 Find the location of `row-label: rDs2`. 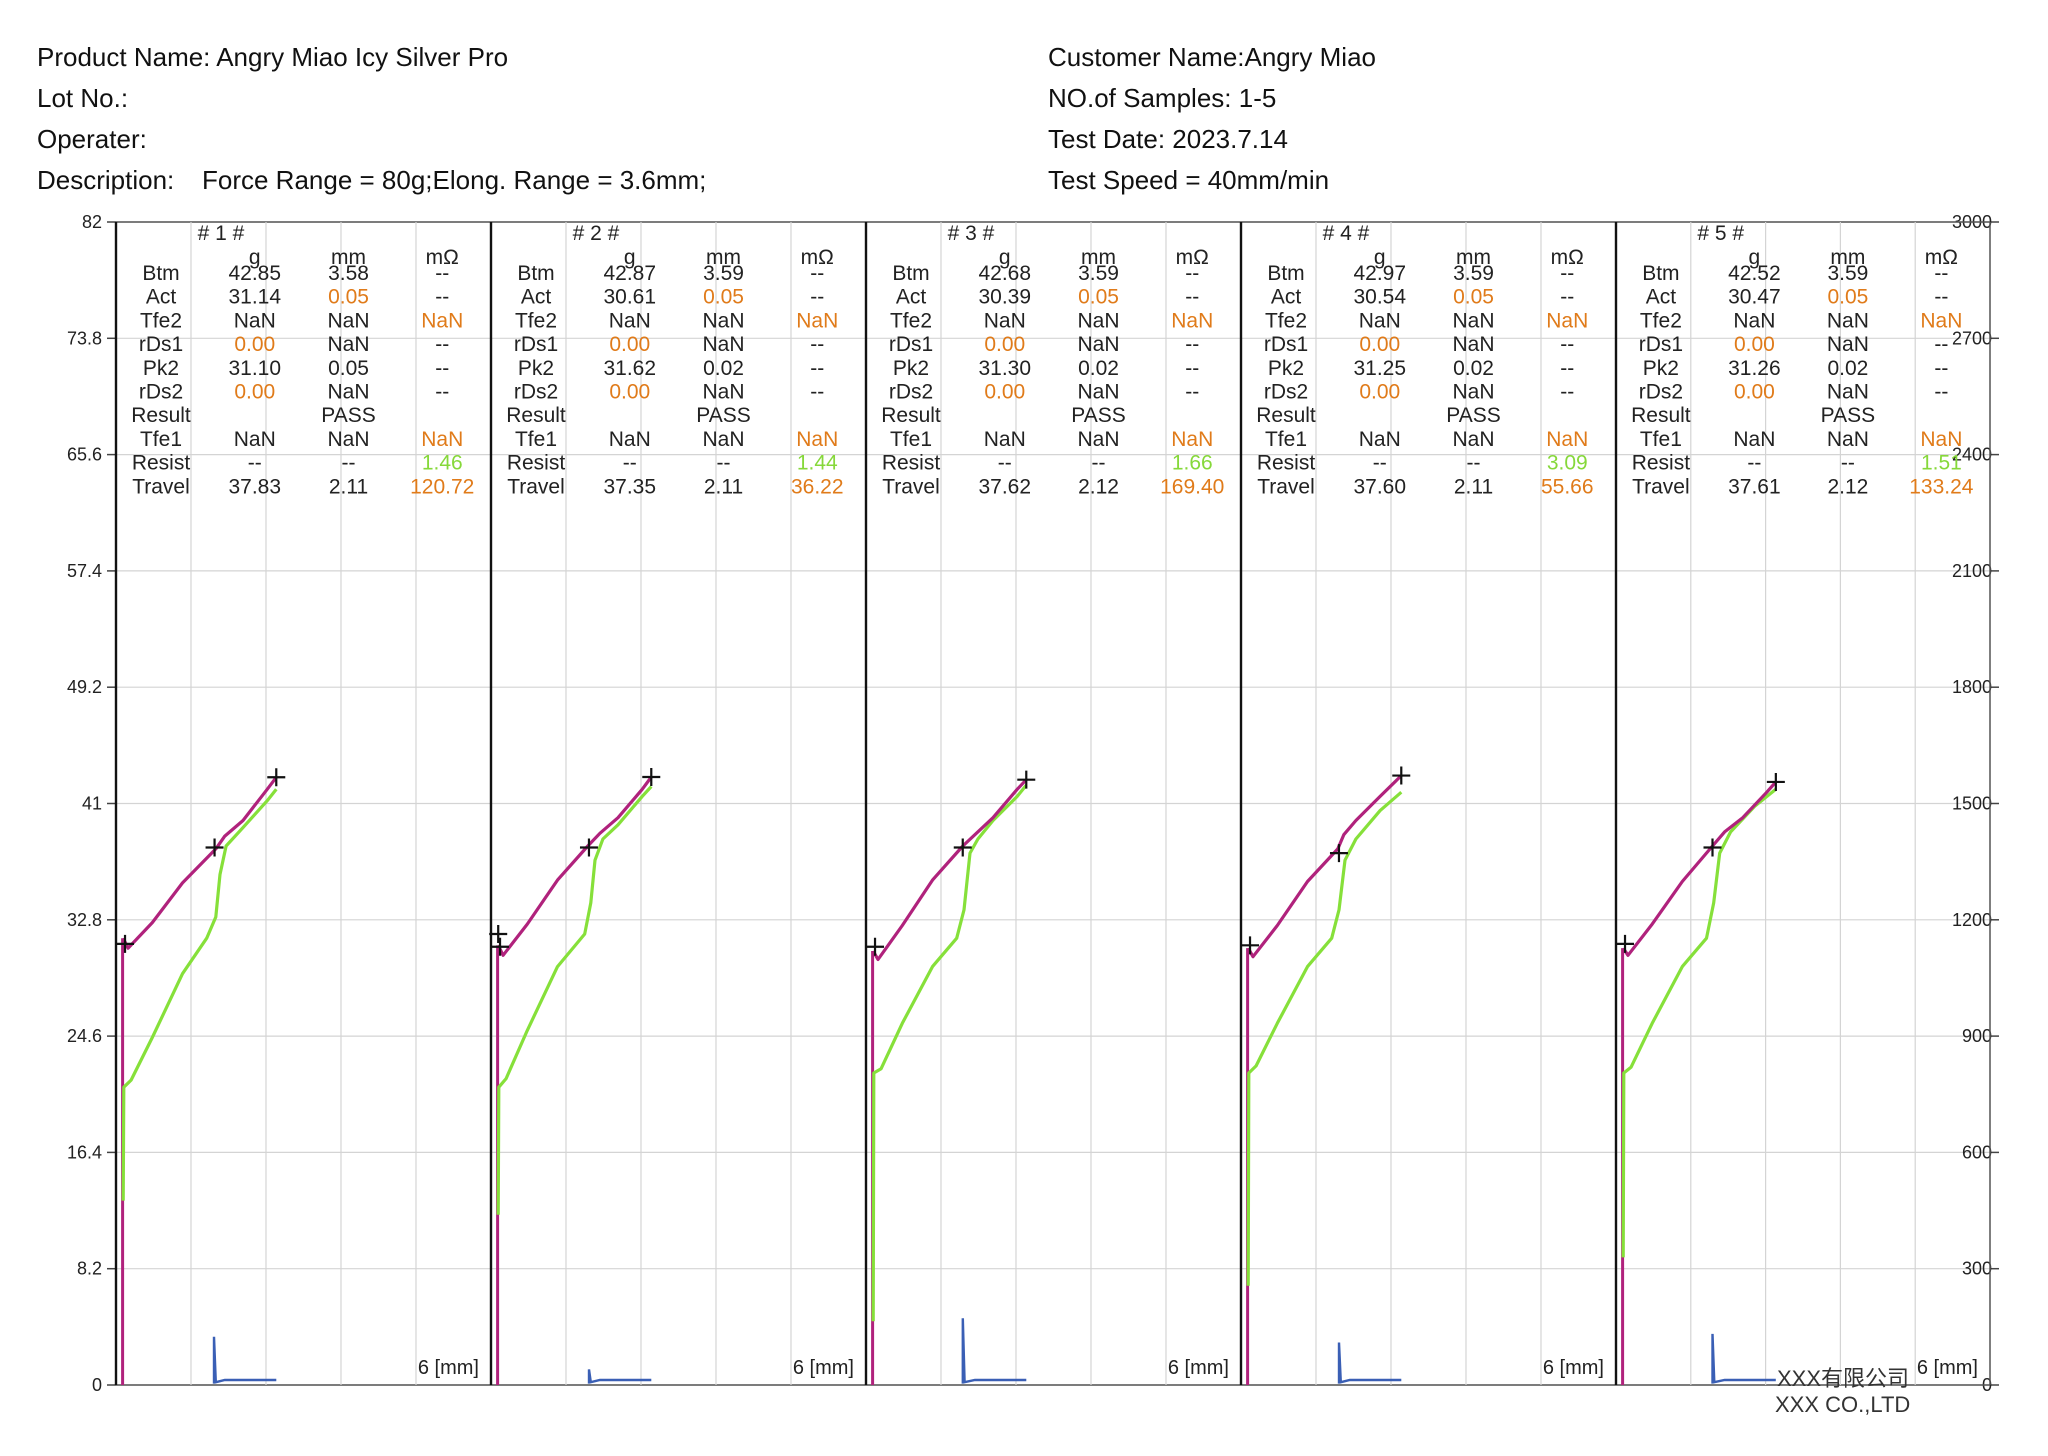

row-label: rDs2 is located at coordinates (911, 392).